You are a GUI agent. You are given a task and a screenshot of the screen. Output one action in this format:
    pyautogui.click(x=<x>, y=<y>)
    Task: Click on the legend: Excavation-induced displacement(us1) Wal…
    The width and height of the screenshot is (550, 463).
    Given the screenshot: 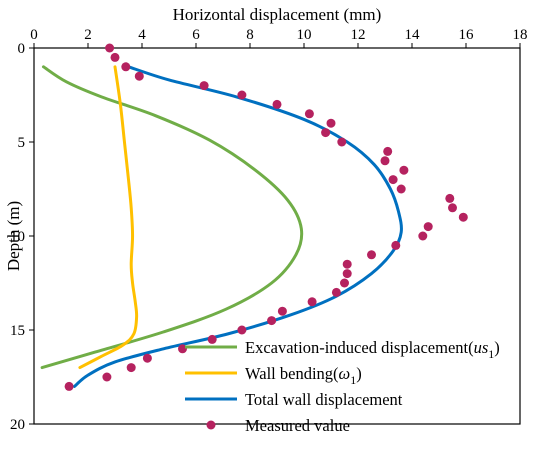 What is the action you would take?
    pyautogui.click(x=342, y=386)
    